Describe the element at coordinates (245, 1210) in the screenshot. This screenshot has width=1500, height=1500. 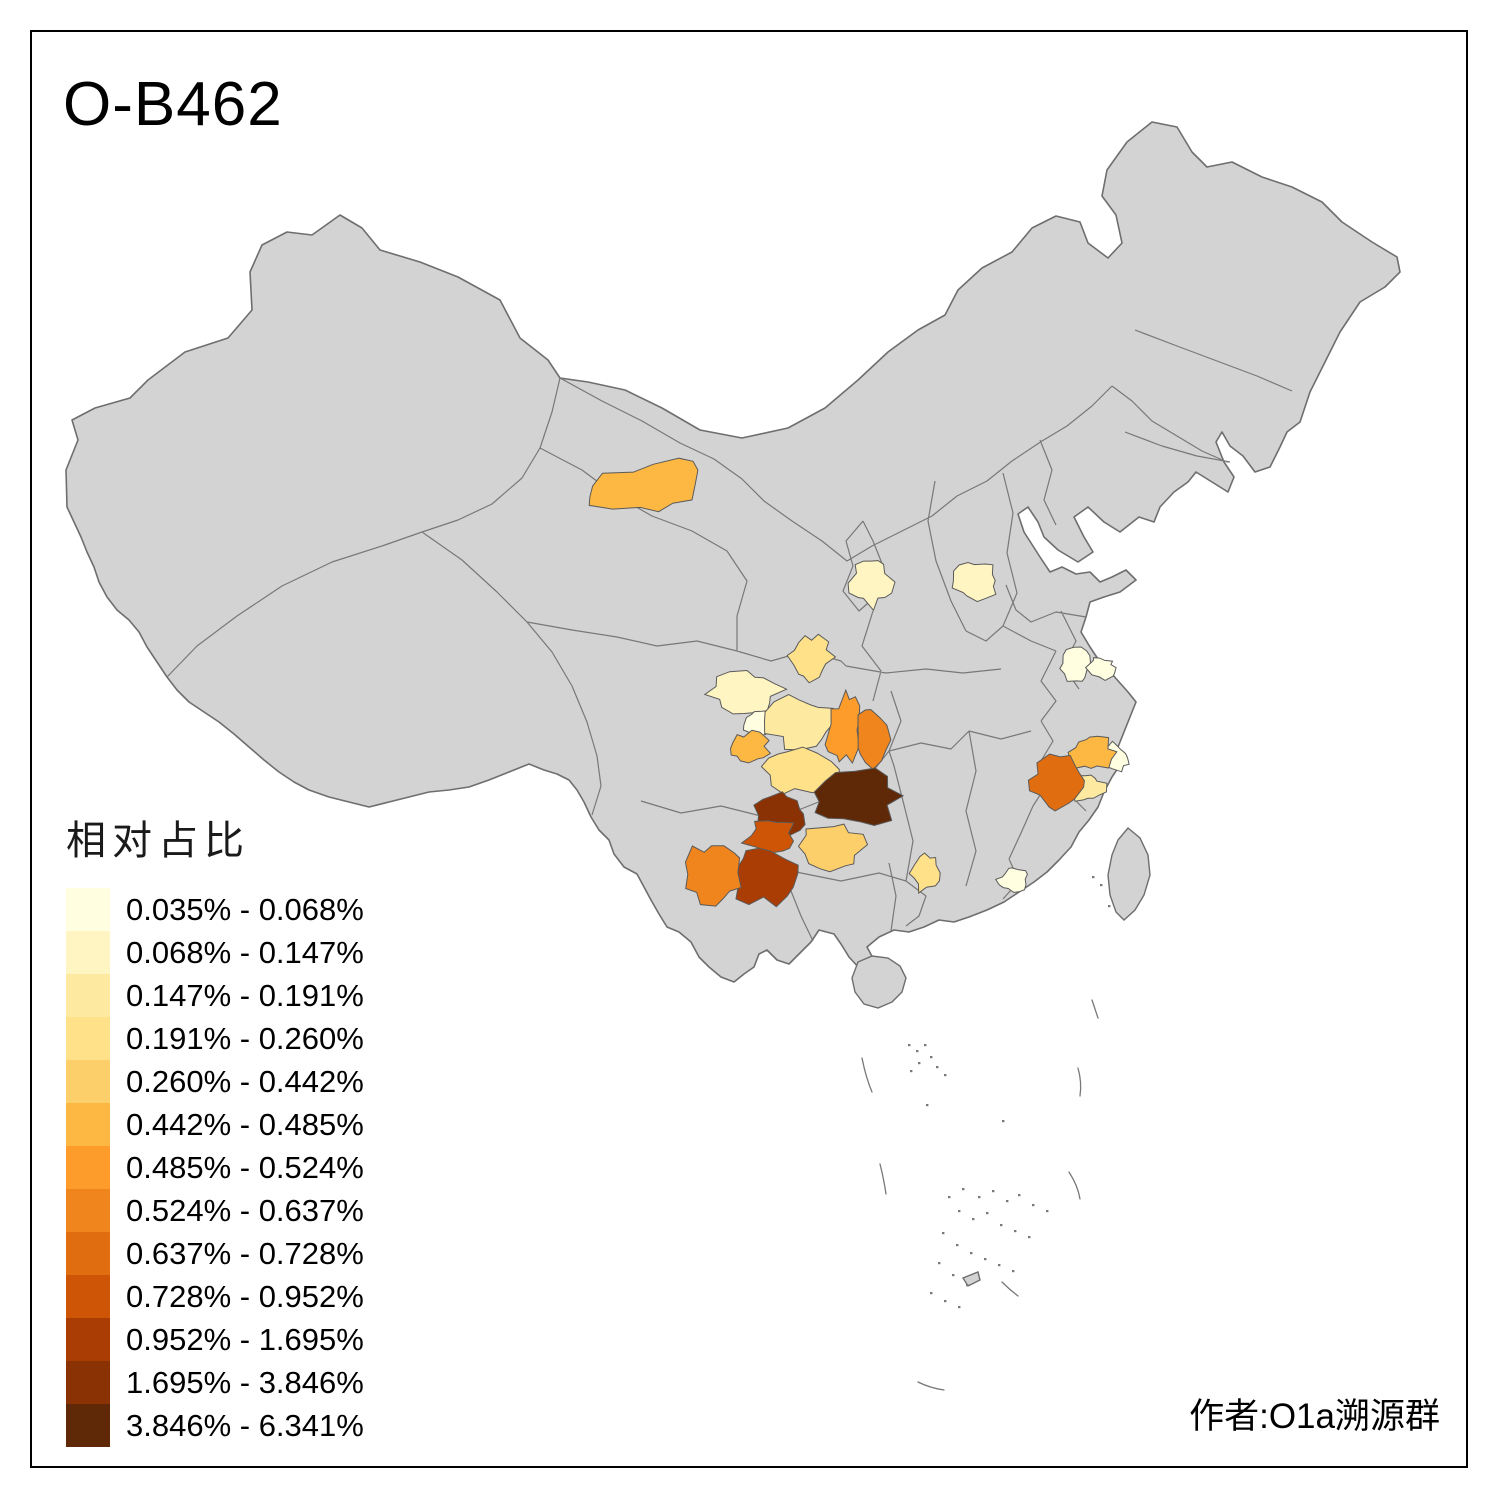
I see `legend-label: 0.524% - 0.637%` at that location.